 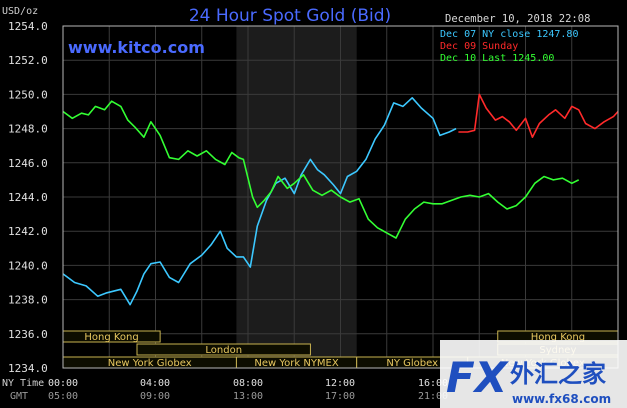 I want to click on ny-tick-1200: 12:00, so click(x=340, y=383).